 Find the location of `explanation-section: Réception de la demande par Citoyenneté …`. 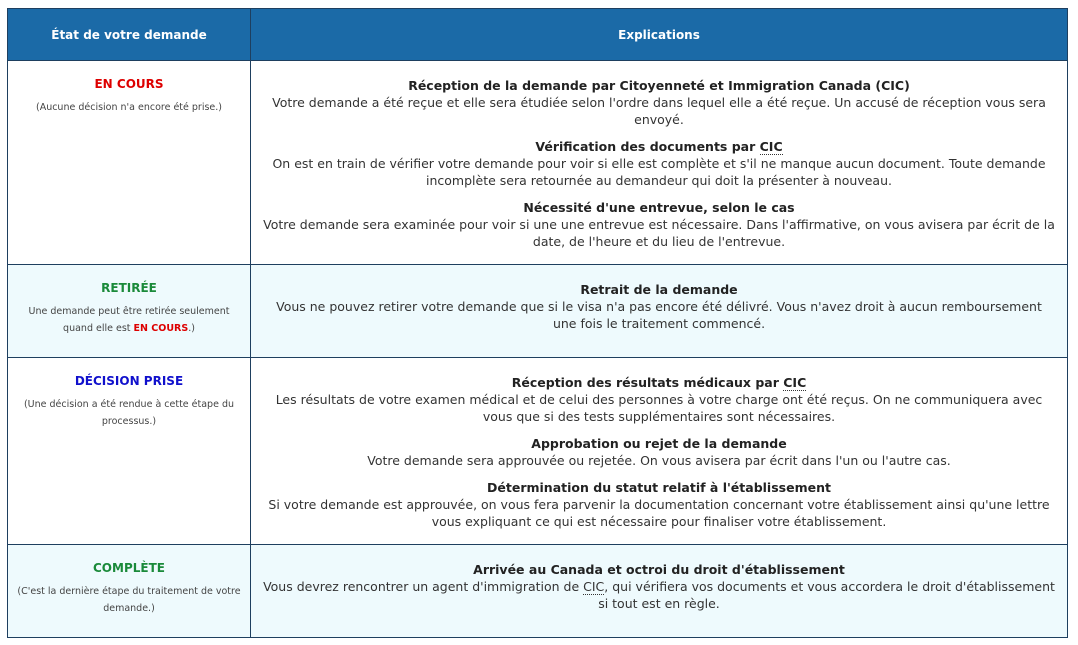

explanation-section: Réception de la demande par Citoyenneté … is located at coordinates (659, 102).